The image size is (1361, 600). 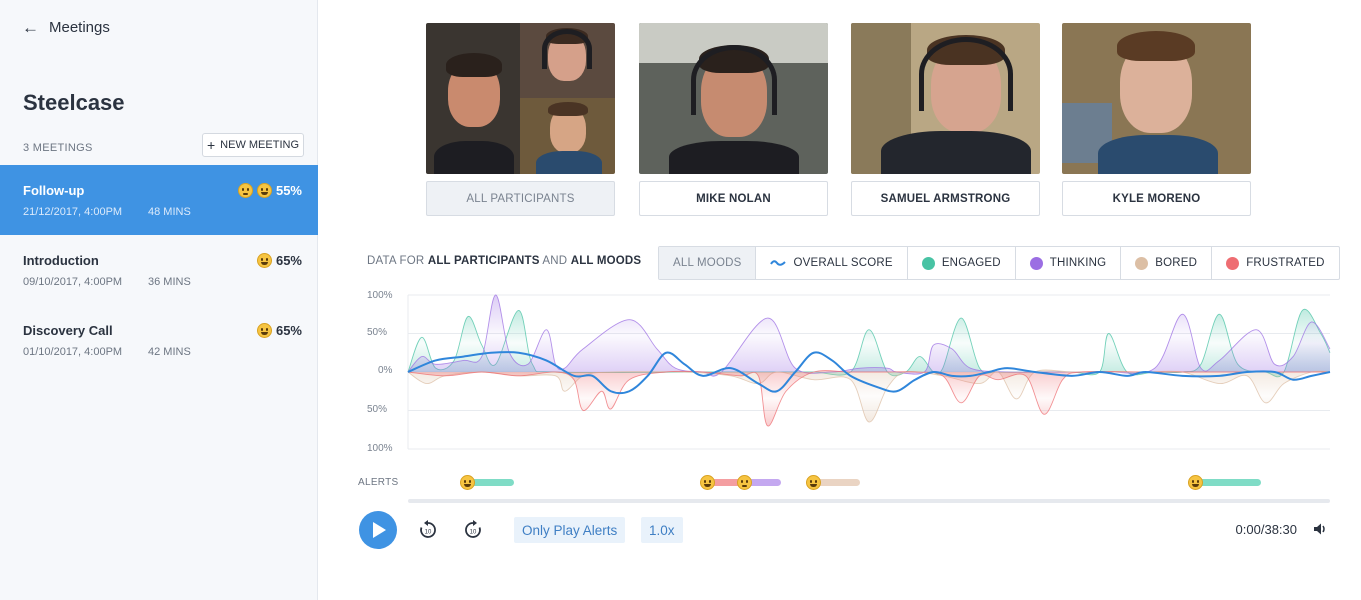 What do you see at coordinates (378, 482) in the screenshot?
I see `alerts-label: ALERTS` at bounding box center [378, 482].